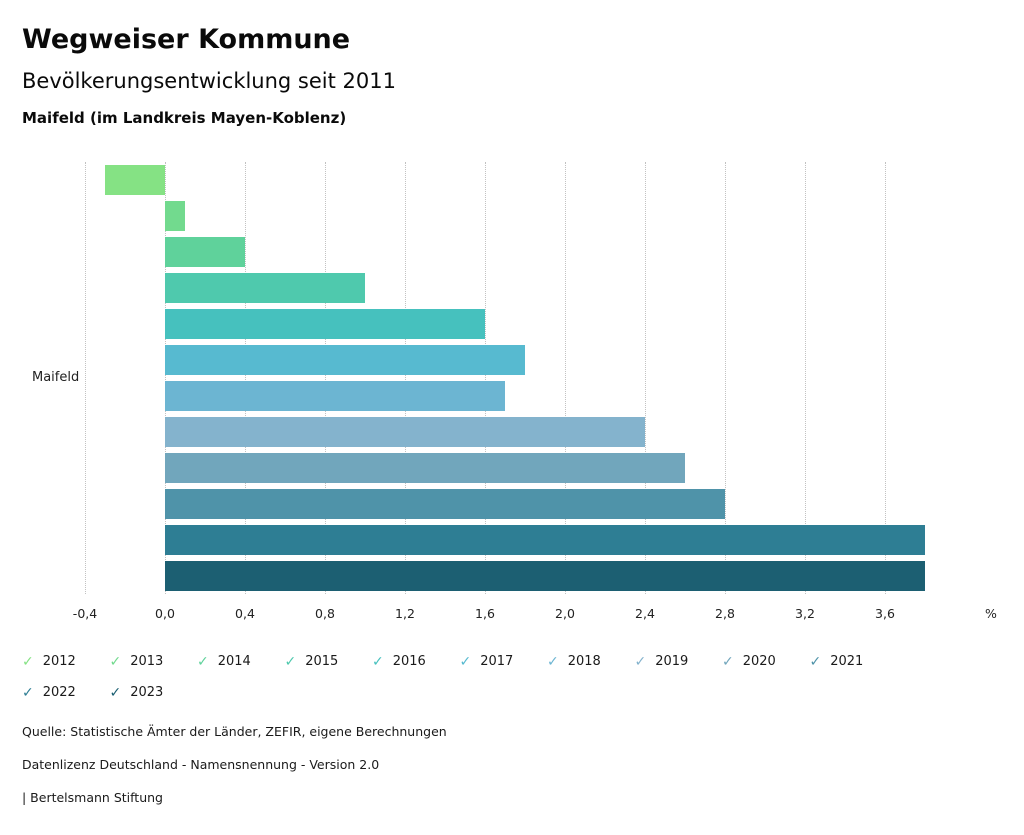 This screenshot has height=835, width=1024. What do you see at coordinates (885, 613) in the screenshot?
I see `x-tick-label: 3,6` at bounding box center [885, 613].